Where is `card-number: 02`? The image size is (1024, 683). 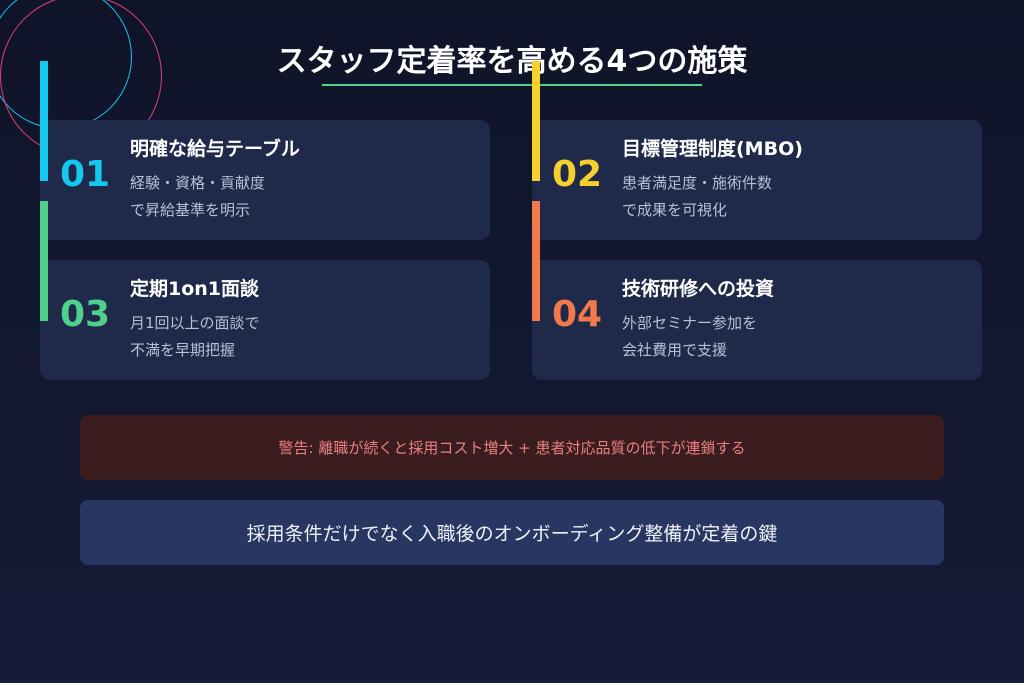
card-number: 02 is located at coordinates (577, 174).